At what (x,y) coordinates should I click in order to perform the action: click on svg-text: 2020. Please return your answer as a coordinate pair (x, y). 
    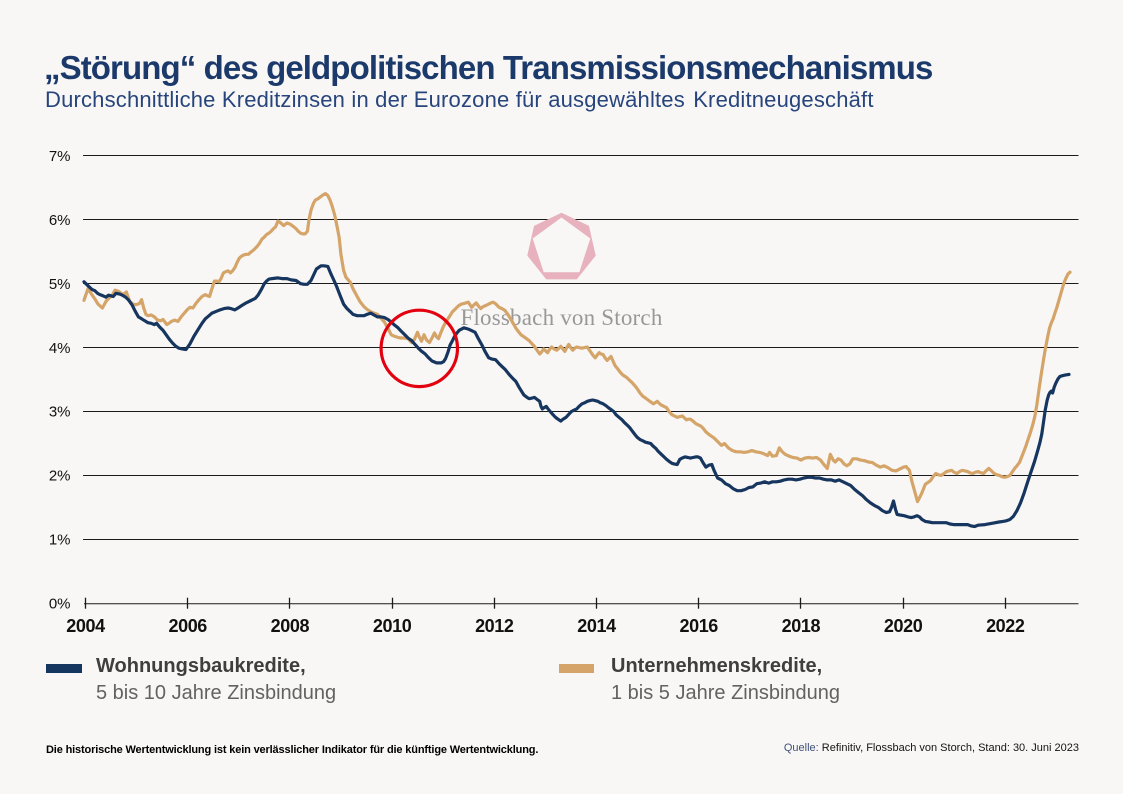
    Looking at the image, I should click on (903, 626).